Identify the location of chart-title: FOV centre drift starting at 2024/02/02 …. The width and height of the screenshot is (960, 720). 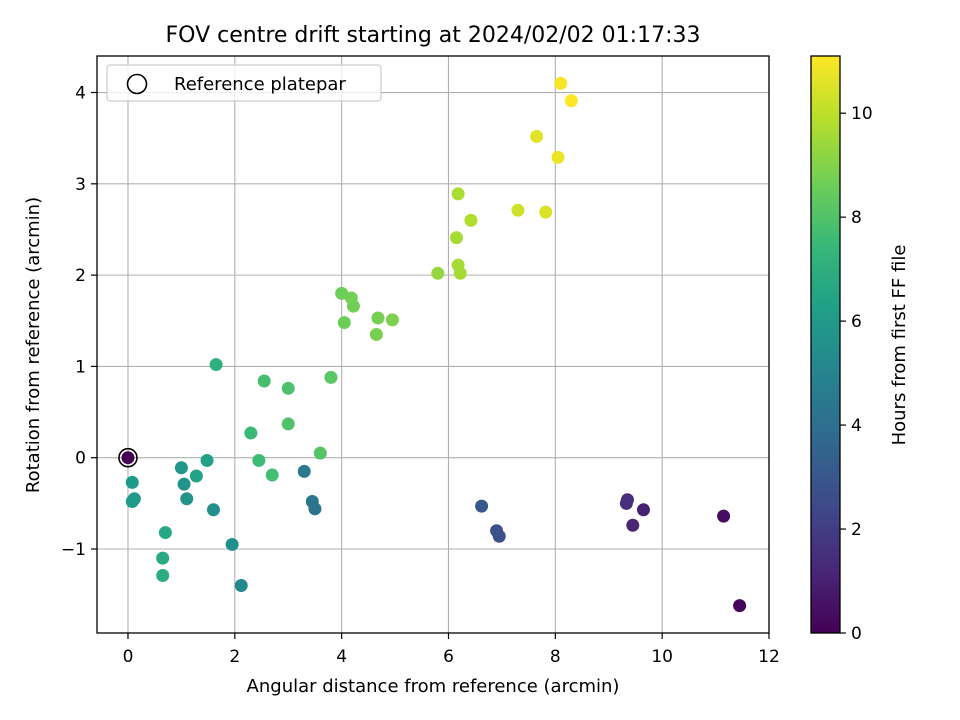
(433, 35).